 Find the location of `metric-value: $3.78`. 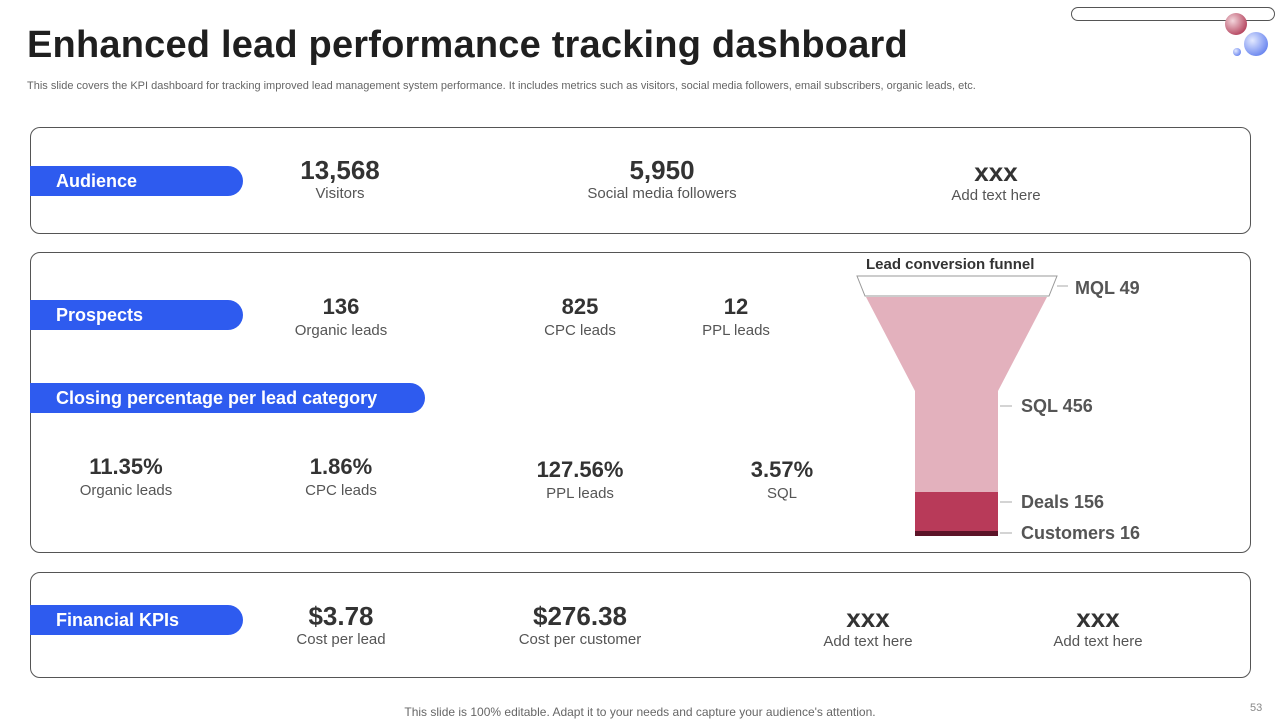

metric-value: $3.78 is located at coordinates (341, 616).